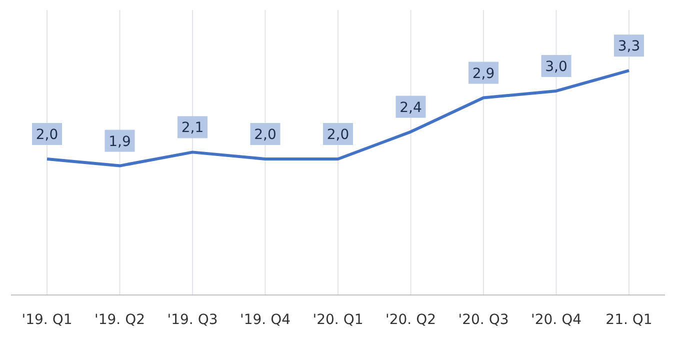 Image resolution: width=676 pixels, height=344 pixels. Describe the element at coordinates (119, 142) in the screenshot. I see `data-label: 1,9` at that location.